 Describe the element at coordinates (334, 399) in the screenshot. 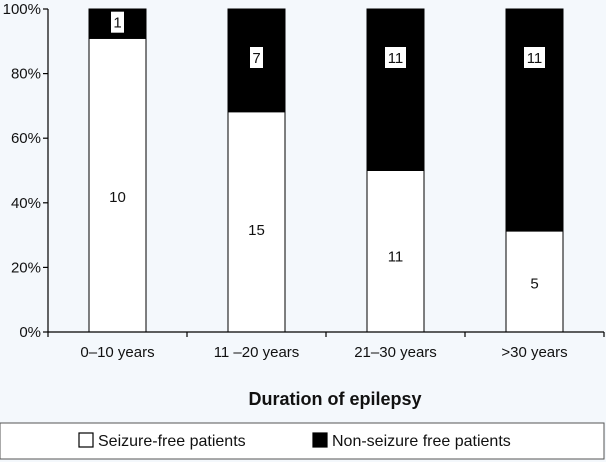

I see `x-axis-title: Duration of epilepsy` at that location.